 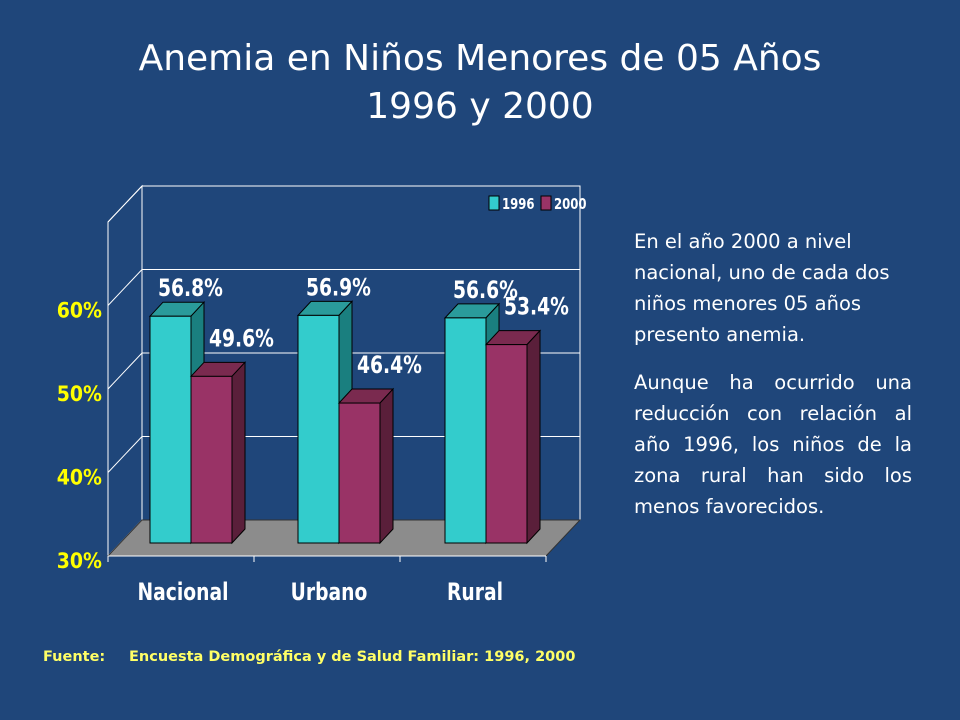 I want to click on x-category-label-1: Urbano, so click(x=329, y=593).